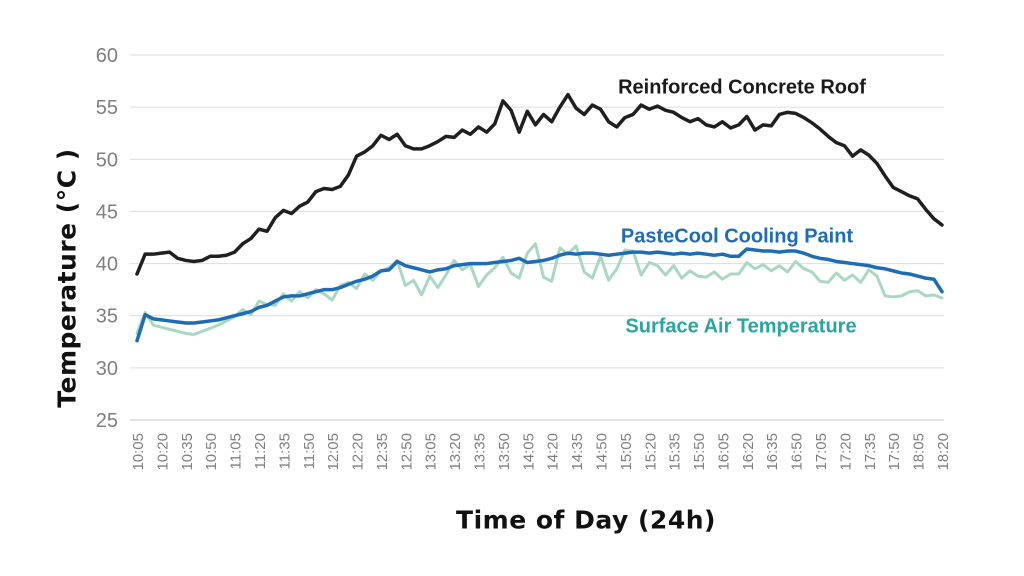 The image size is (1024, 576). What do you see at coordinates (675, 452) in the screenshot?
I see `x-tick-label: 15:35` at bounding box center [675, 452].